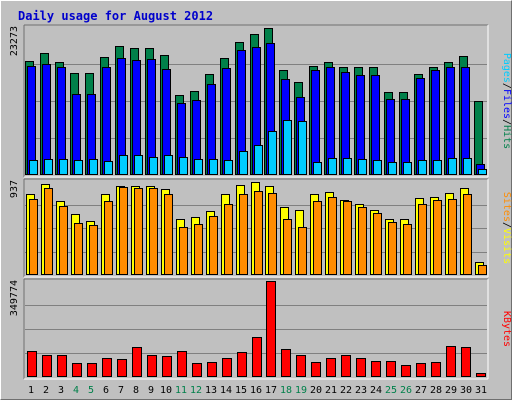 The image size is (512, 400). Describe the element at coordinates (14, 189) in the screenshot. I see `y-max-label: 937` at that location.